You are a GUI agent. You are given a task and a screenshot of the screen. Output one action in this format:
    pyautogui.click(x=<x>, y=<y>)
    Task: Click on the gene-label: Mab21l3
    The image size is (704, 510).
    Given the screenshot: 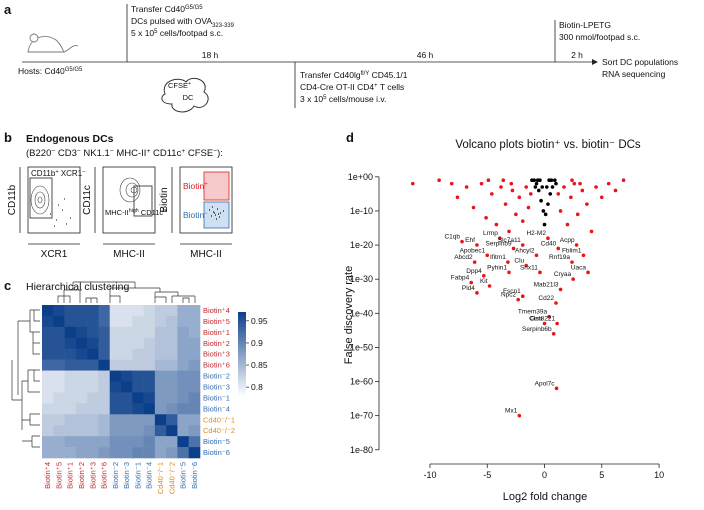 What is the action you would take?
    pyautogui.click(x=546, y=284)
    